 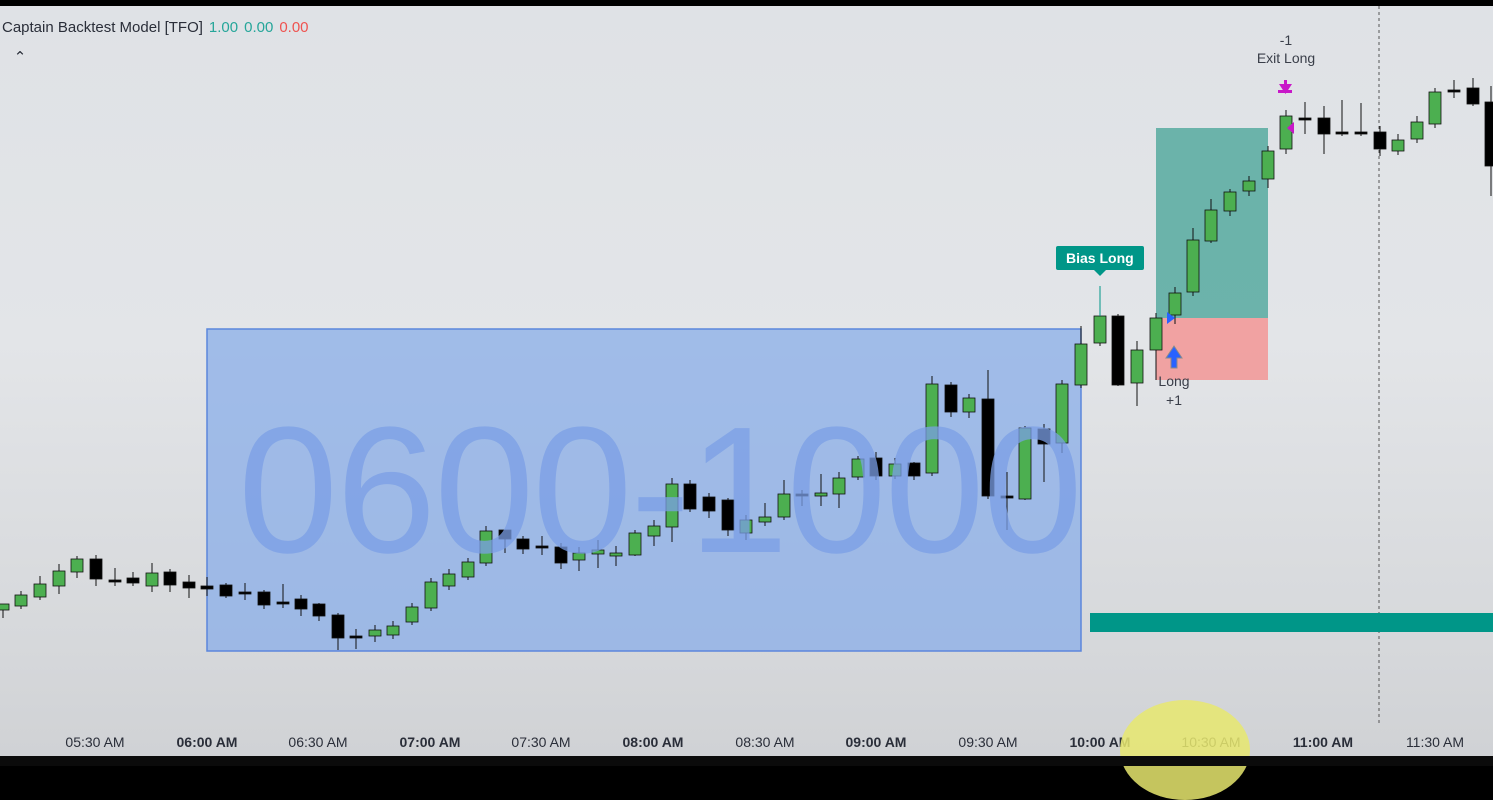 I want to click on exit-marker-icon, so click(x=1290, y=128).